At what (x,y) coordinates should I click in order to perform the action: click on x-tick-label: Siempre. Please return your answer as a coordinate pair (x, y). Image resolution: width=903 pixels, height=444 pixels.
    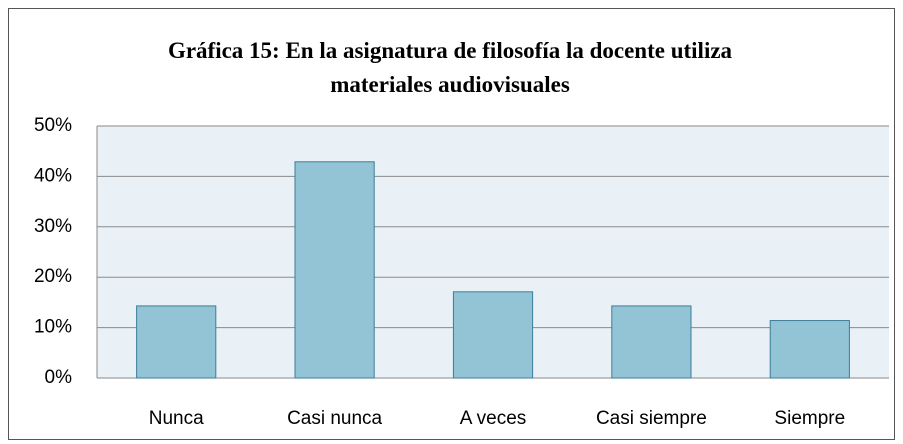
    Looking at the image, I should click on (809, 418).